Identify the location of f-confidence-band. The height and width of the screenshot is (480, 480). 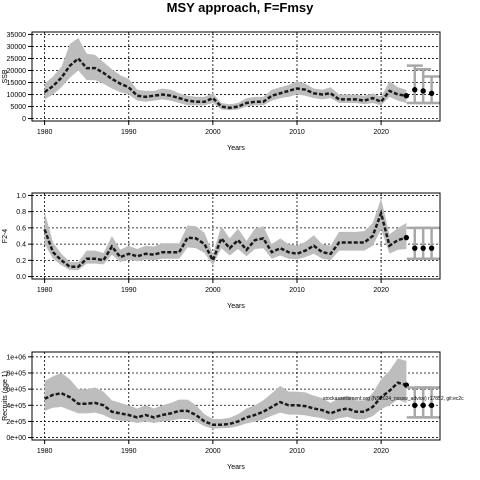
(225, 234).